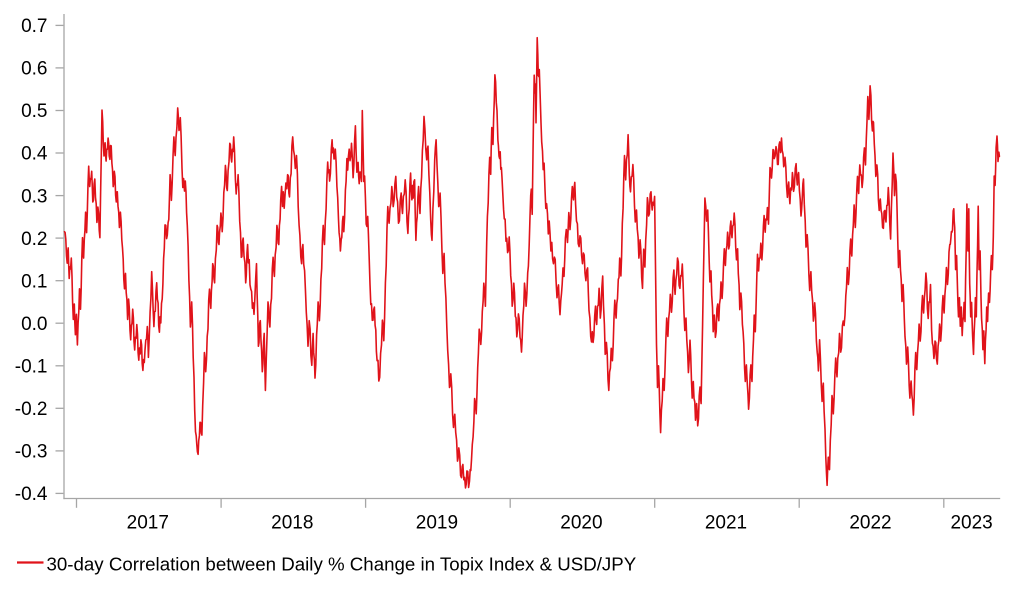 The width and height of the screenshot is (1022, 602). Describe the element at coordinates (148, 523) in the screenshot. I see `svg-text: 2017` at that location.